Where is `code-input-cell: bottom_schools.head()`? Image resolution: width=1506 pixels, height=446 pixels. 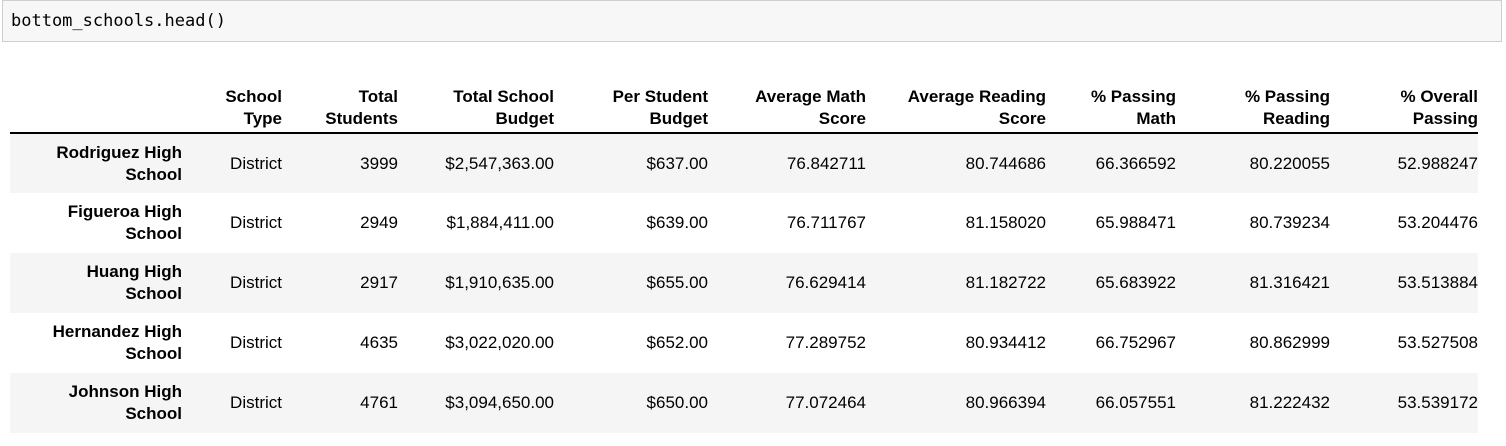
code-input-cell: bottom_schools.head() is located at coordinates (752, 21).